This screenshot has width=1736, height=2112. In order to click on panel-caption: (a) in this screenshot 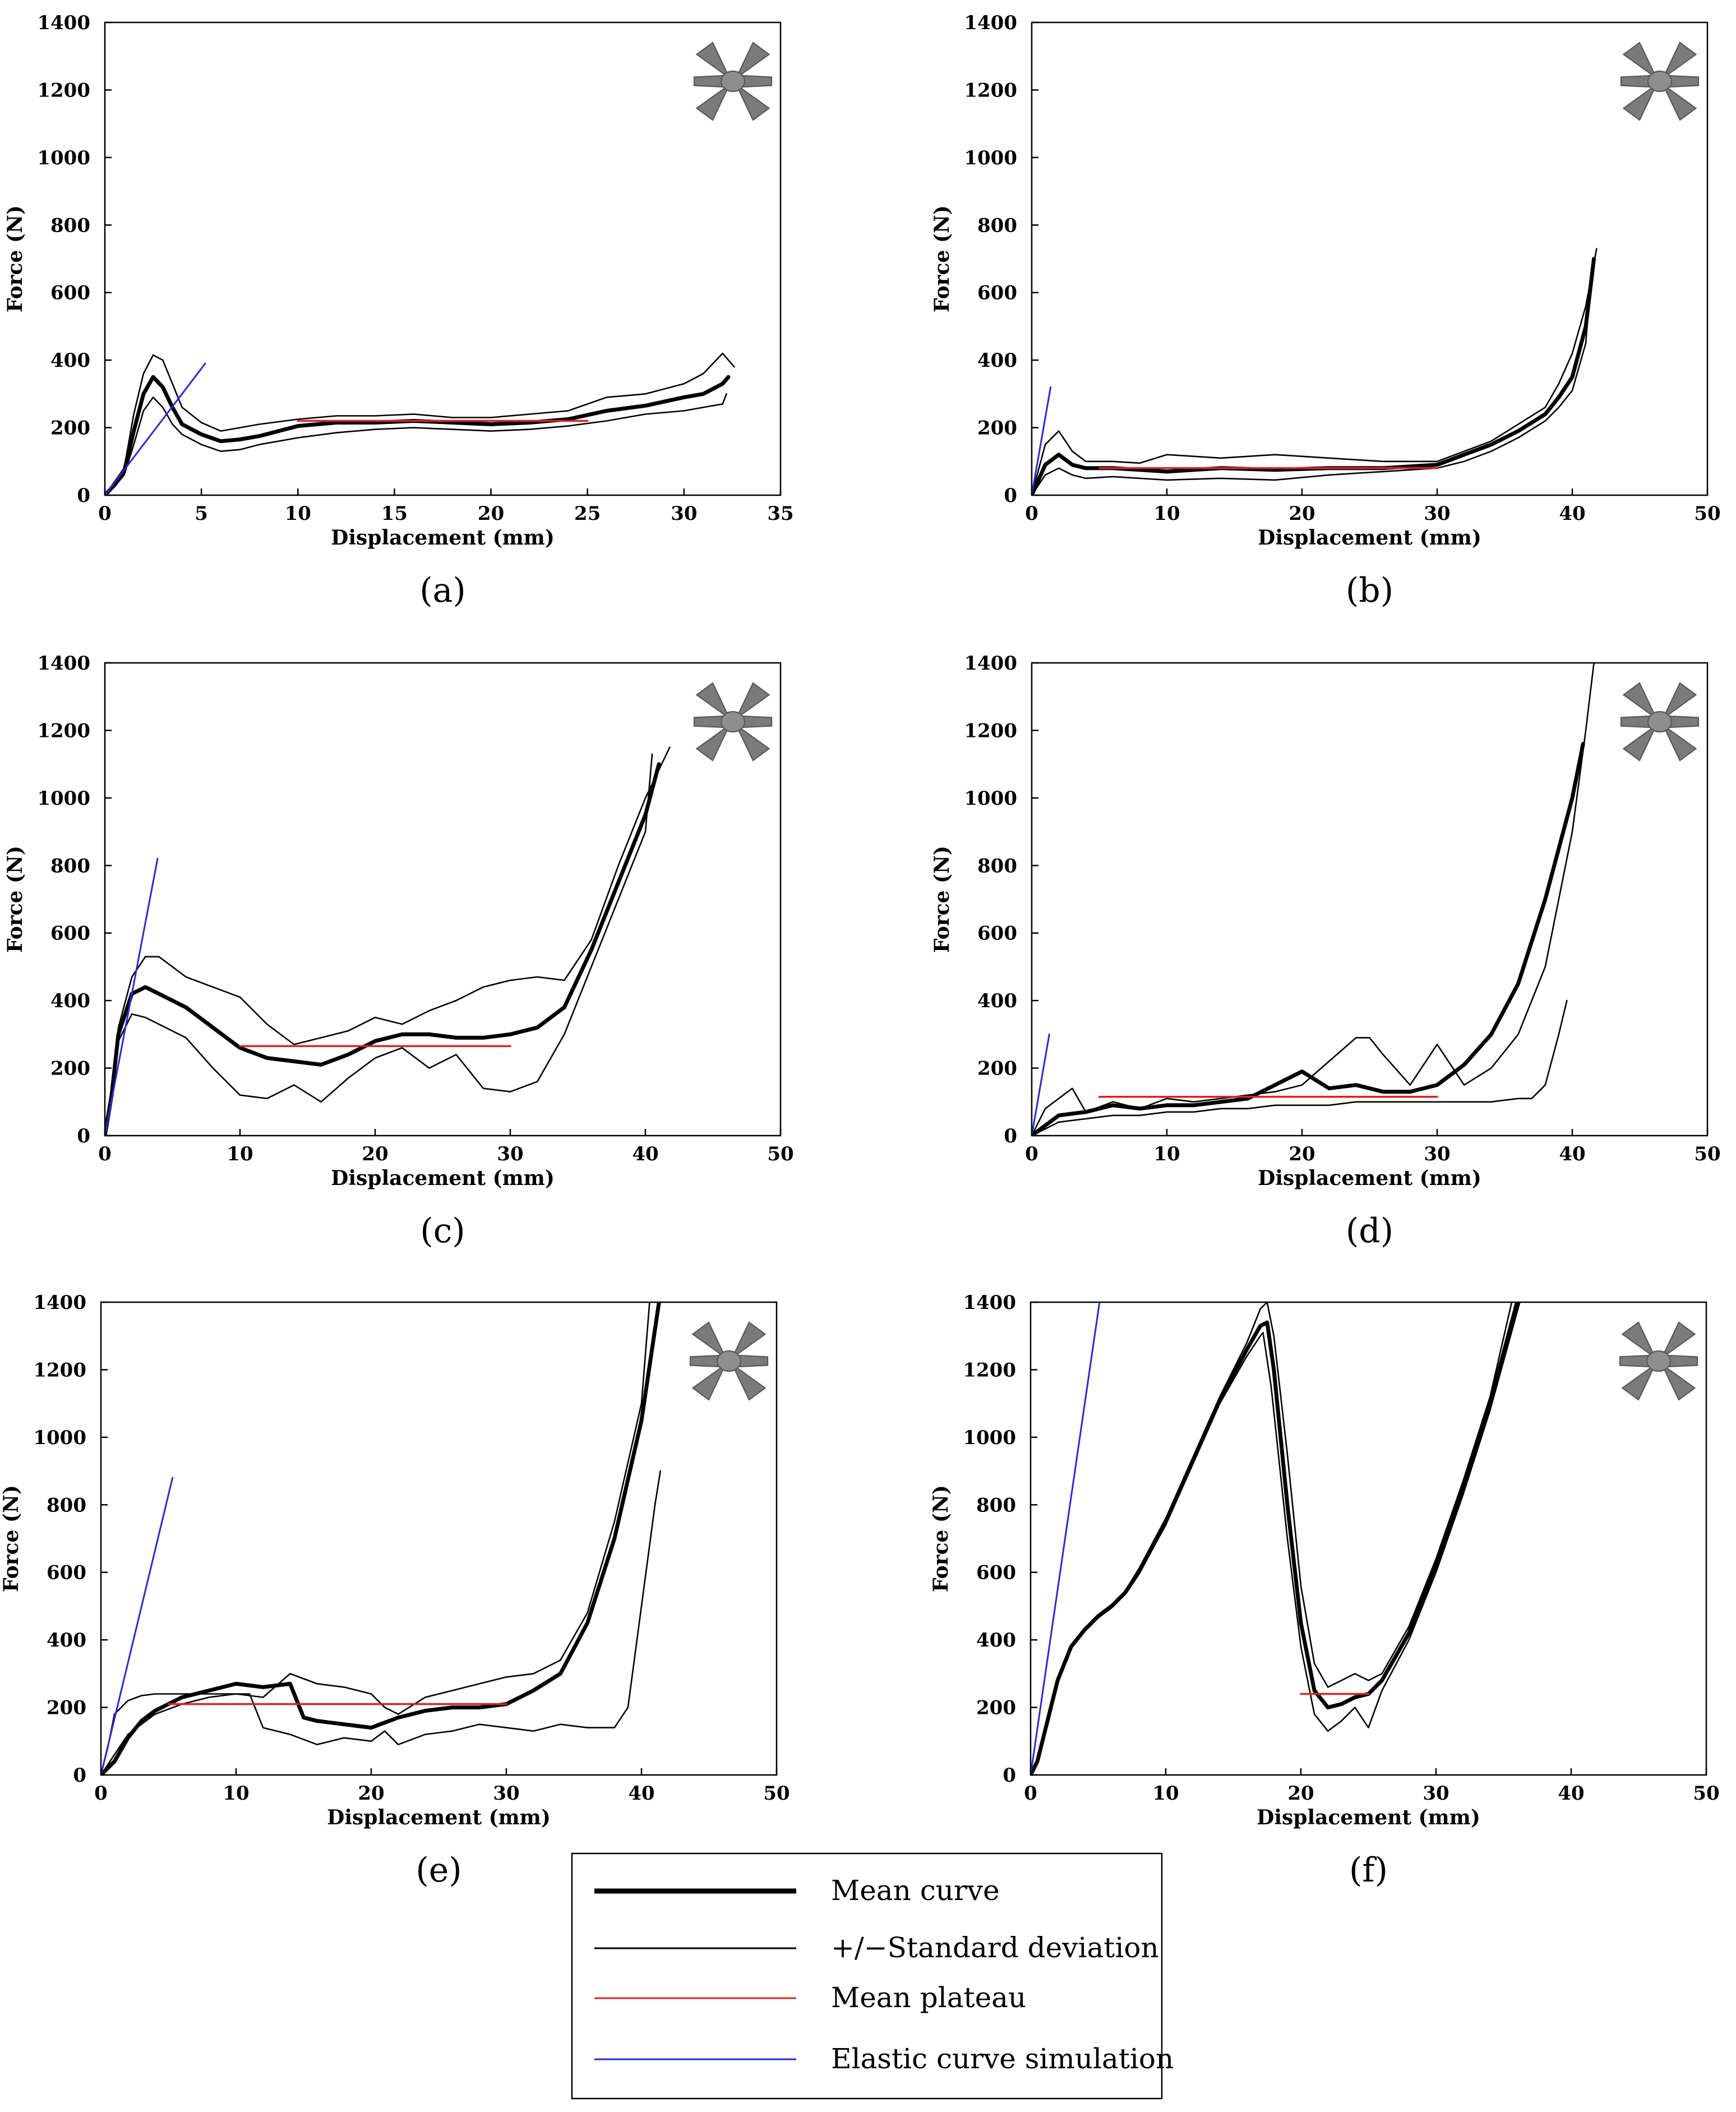, I will do `click(442, 590)`.